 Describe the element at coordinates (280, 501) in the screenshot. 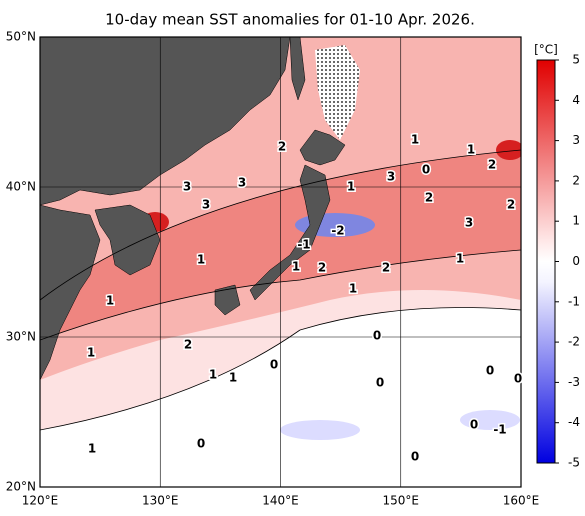

I see `x-tick-label: 140°E` at that location.